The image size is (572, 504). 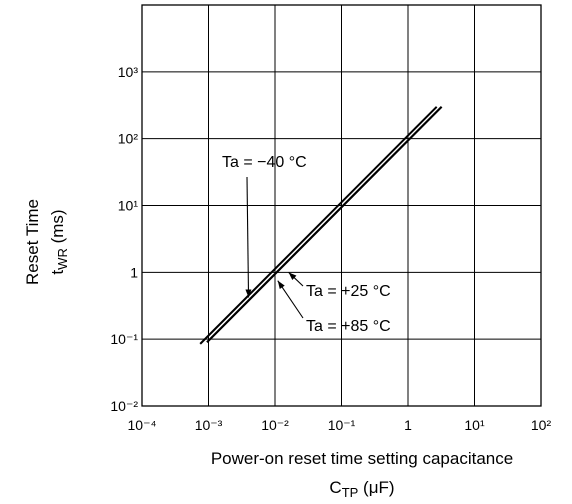 I want to click on x-tick-label: 10², so click(x=541, y=425).